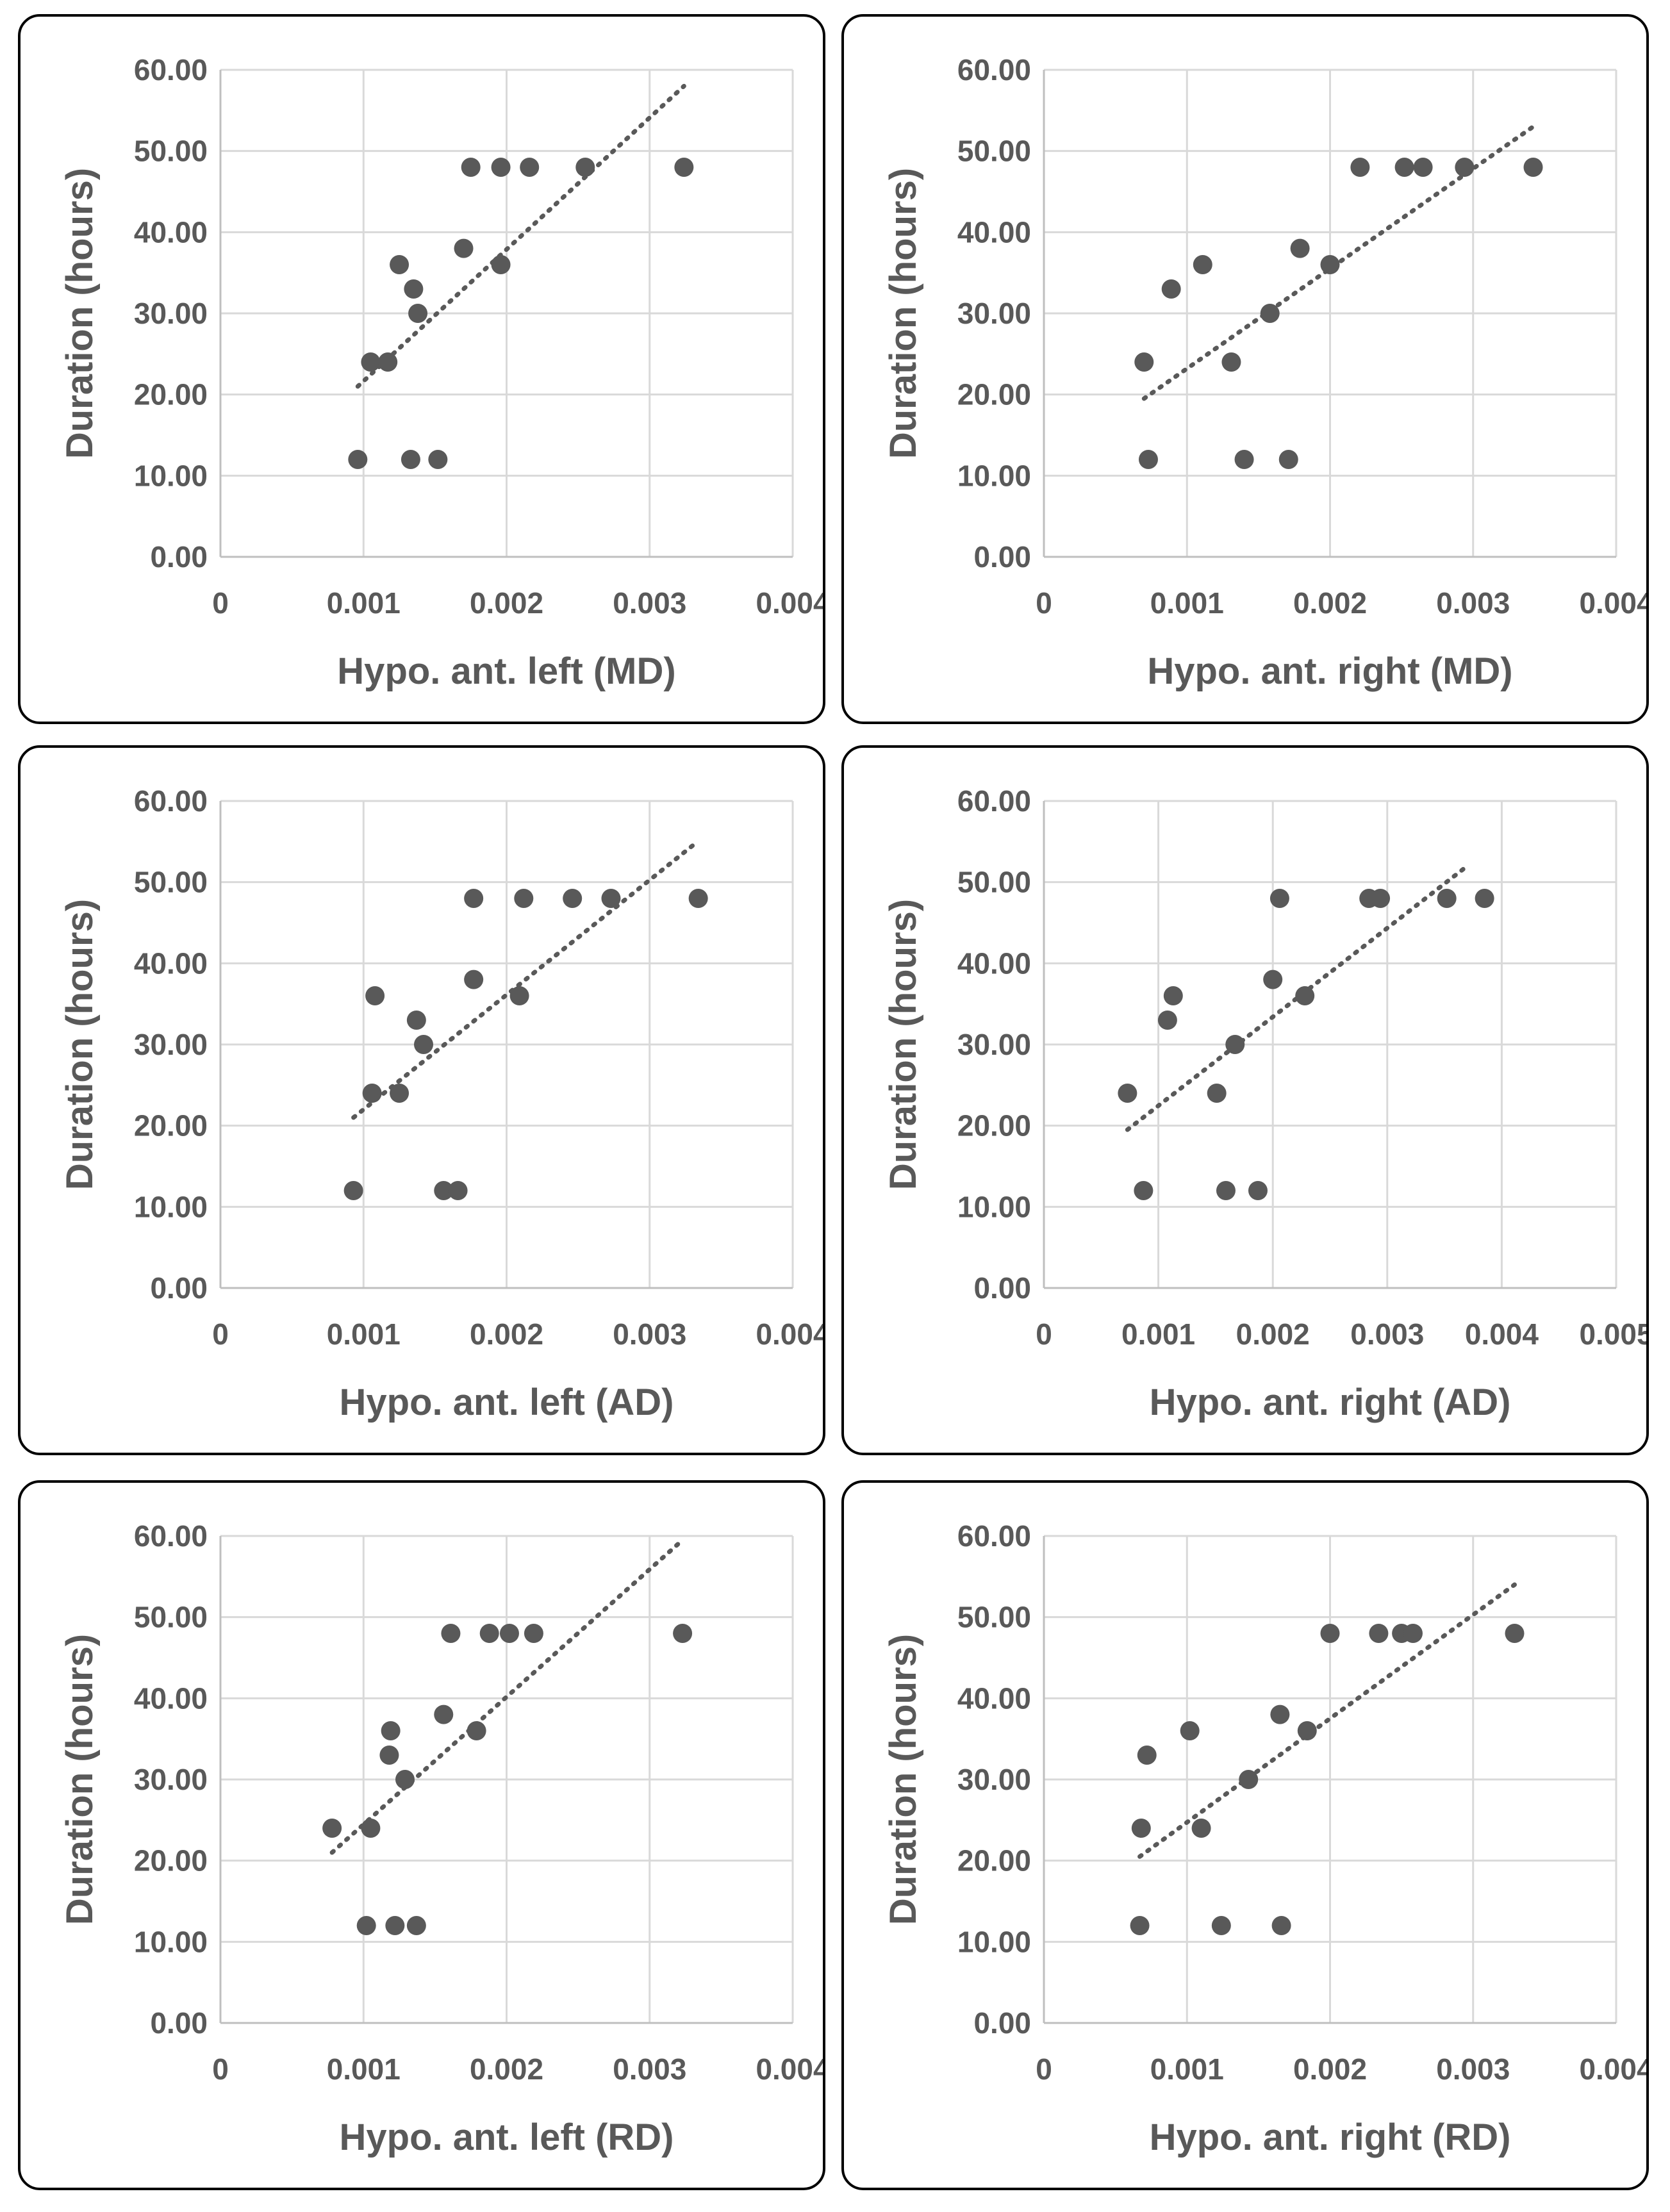 The height and width of the screenshot is (2212, 1670). I want to click on x-axis-title: Hypo. ant. right (MD), so click(1329, 671).